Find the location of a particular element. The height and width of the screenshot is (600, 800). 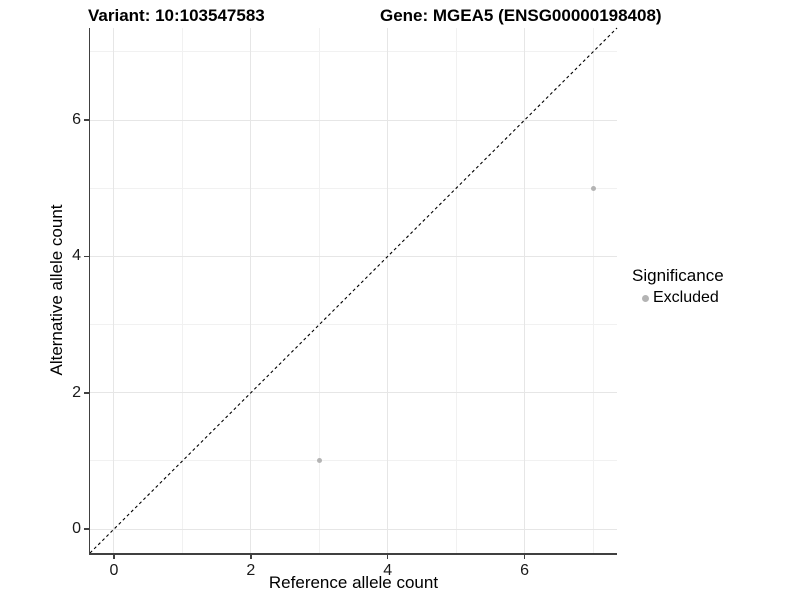

plot-title-variant: Variant: 10:103547583 is located at coordinates (176, 15).